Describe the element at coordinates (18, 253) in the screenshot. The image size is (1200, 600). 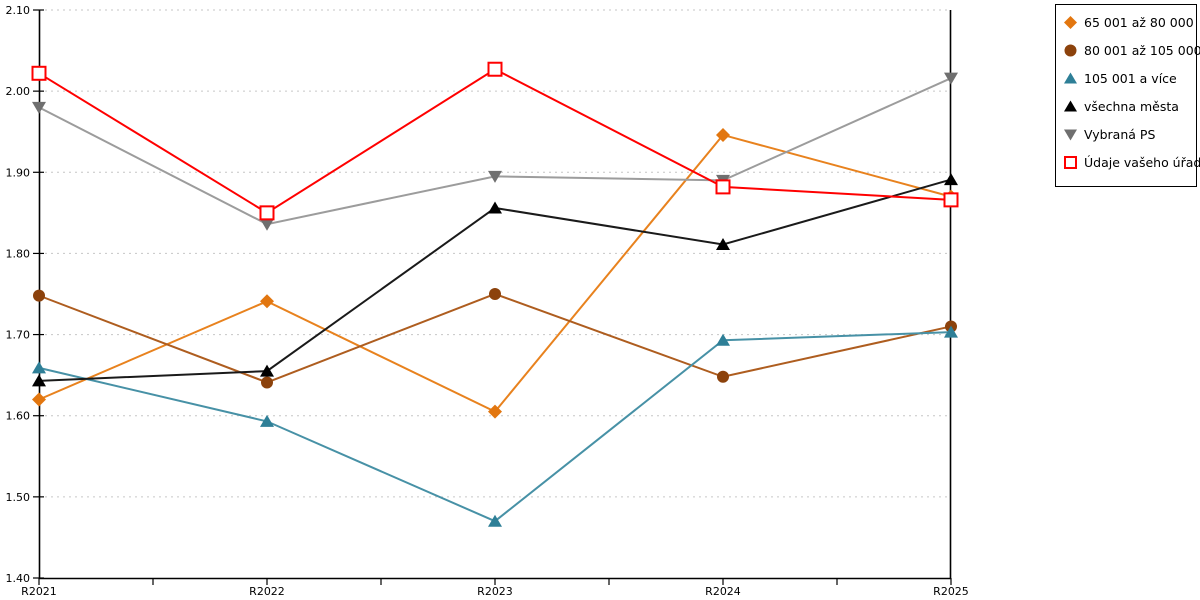
I see `y-tick-label: 1.80` at that location.